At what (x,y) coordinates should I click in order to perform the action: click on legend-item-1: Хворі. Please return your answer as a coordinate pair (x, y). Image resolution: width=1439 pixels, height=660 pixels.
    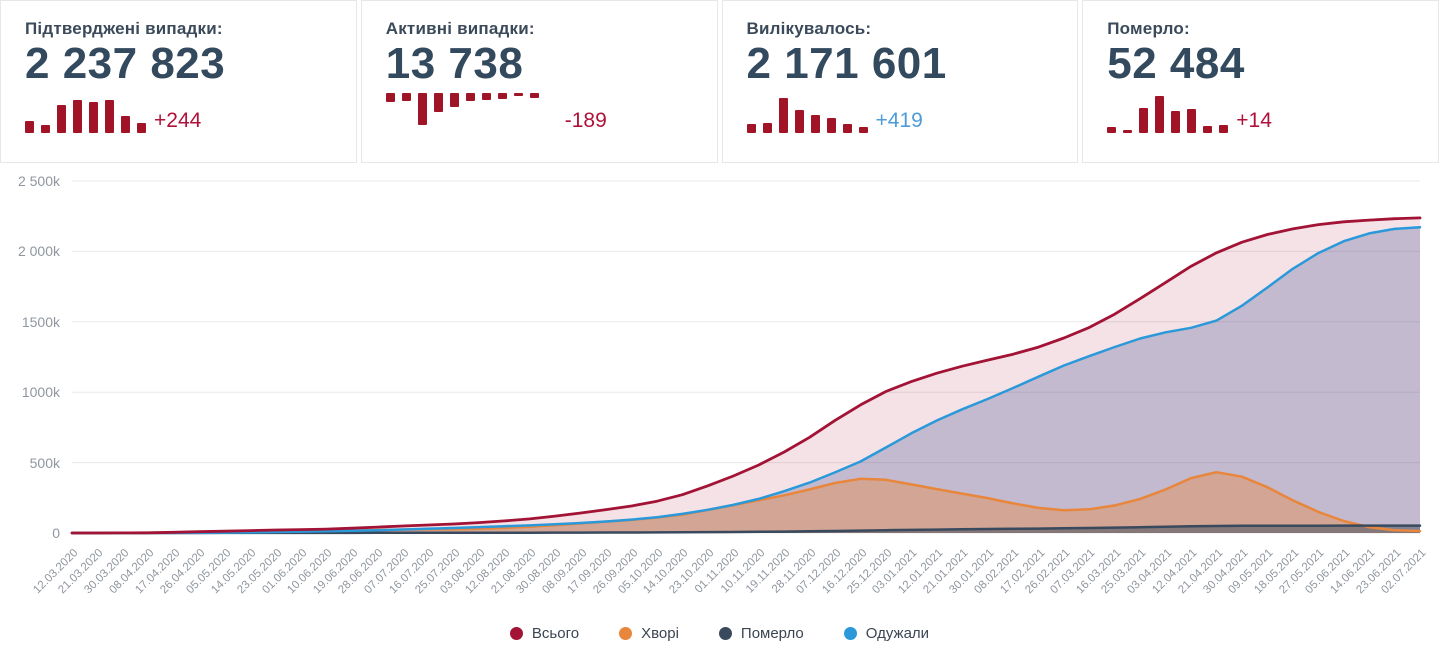
    Looking at the image, I should click on (649, 633).